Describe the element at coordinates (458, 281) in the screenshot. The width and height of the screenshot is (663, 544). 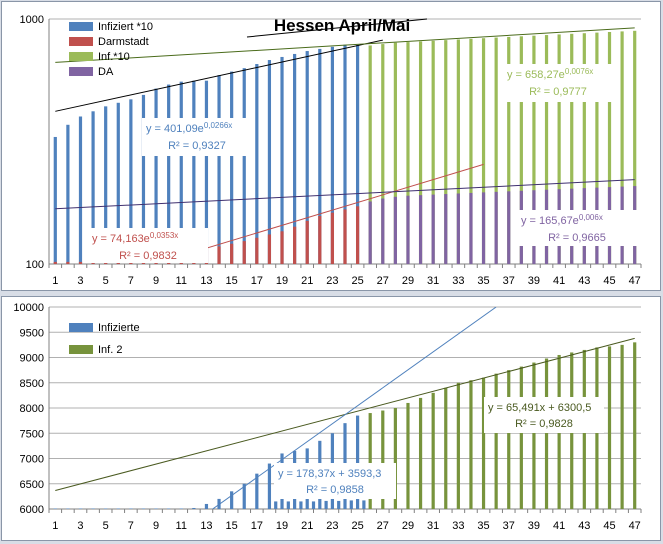
I see `x-tick-label: 33` at that location.